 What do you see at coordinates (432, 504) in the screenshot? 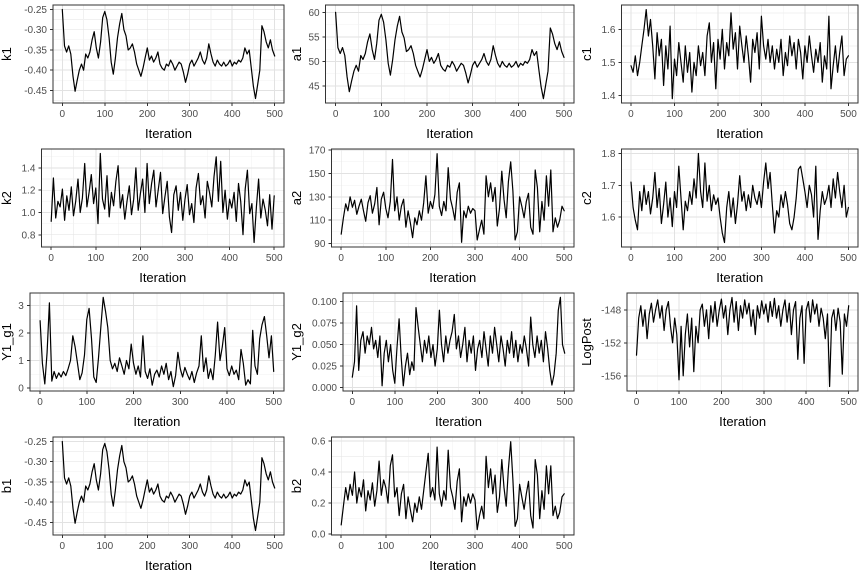
I see `chart-svg-b2: 0 100 200 300 400 500 0.0 0.2 0.4 0.6 Iteration b2` at bounding box center [432, 504].